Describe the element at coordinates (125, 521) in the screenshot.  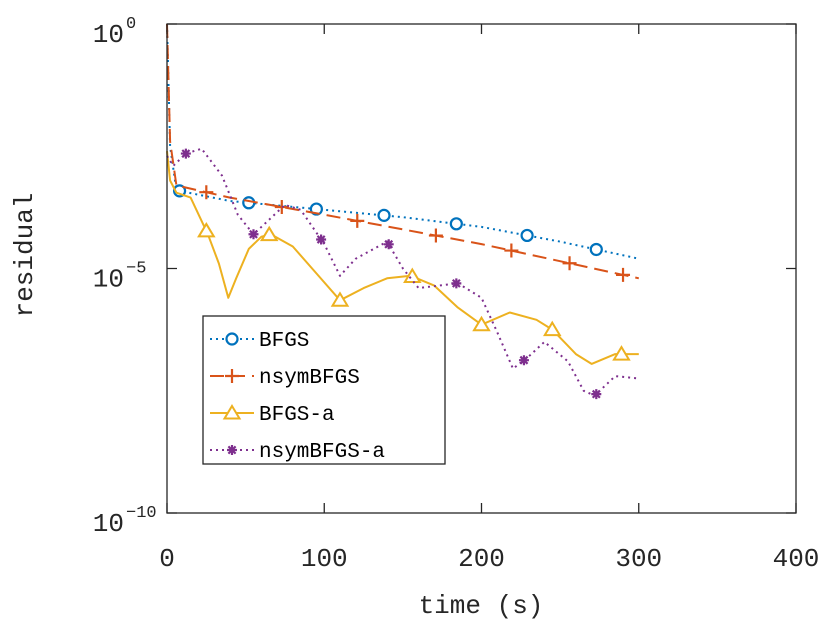
I see `y-tick-label-2: 10 −10` at that location.